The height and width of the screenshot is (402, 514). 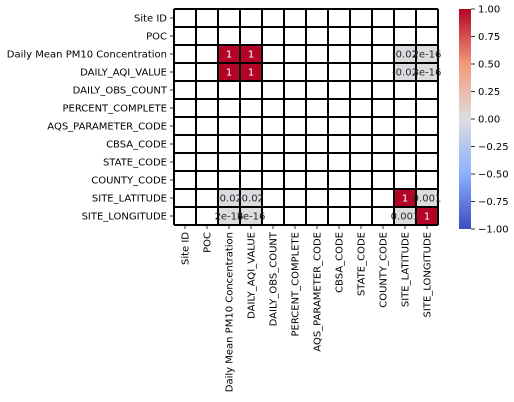 I want to click on y-tick-label: CBSA_CODE, so click(x=136, y=145).